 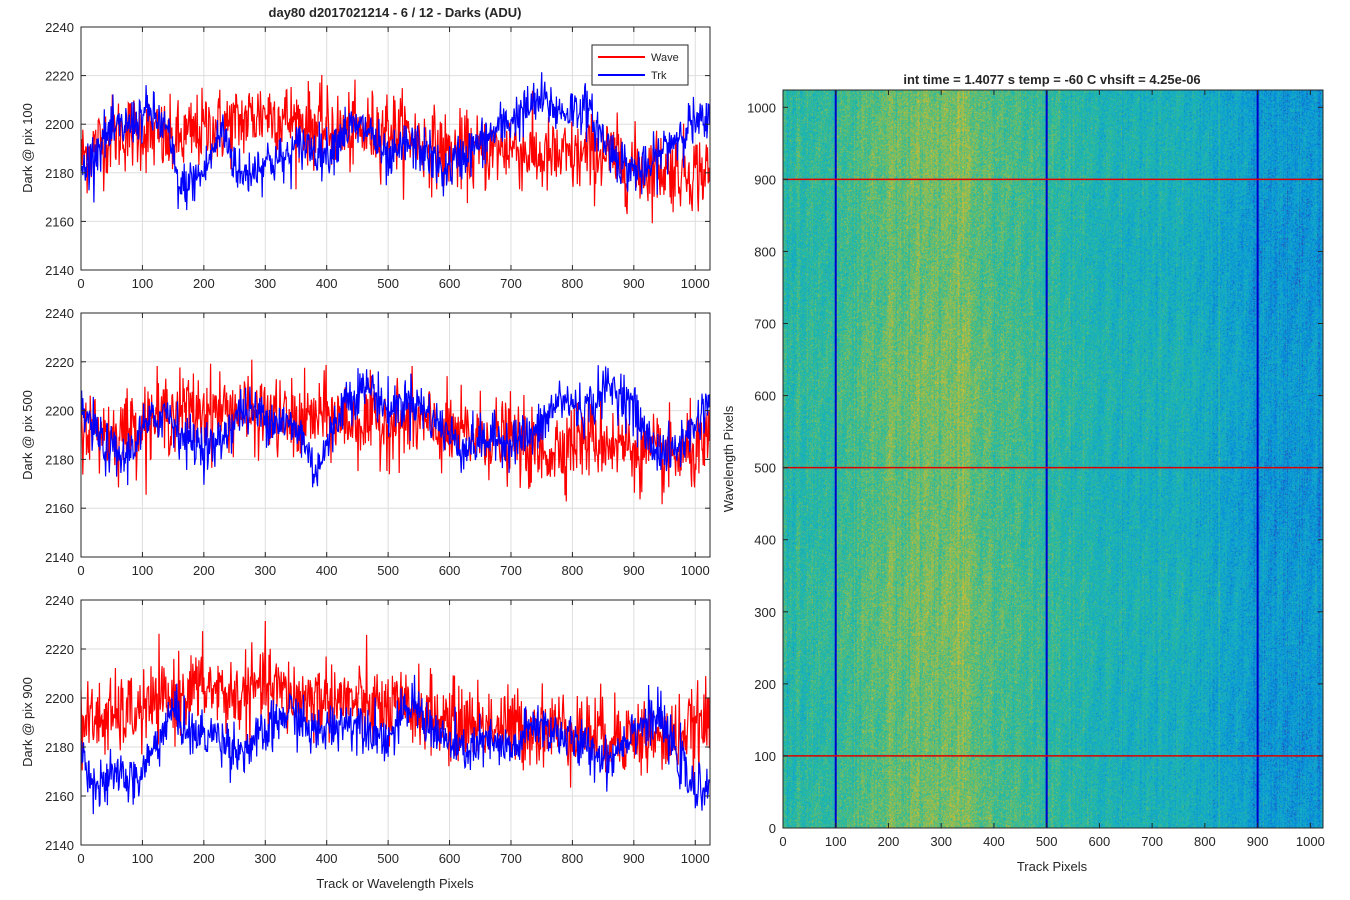 I want to click on y-axis-label: Dark @ pix 500, so click(x=27, y=435).